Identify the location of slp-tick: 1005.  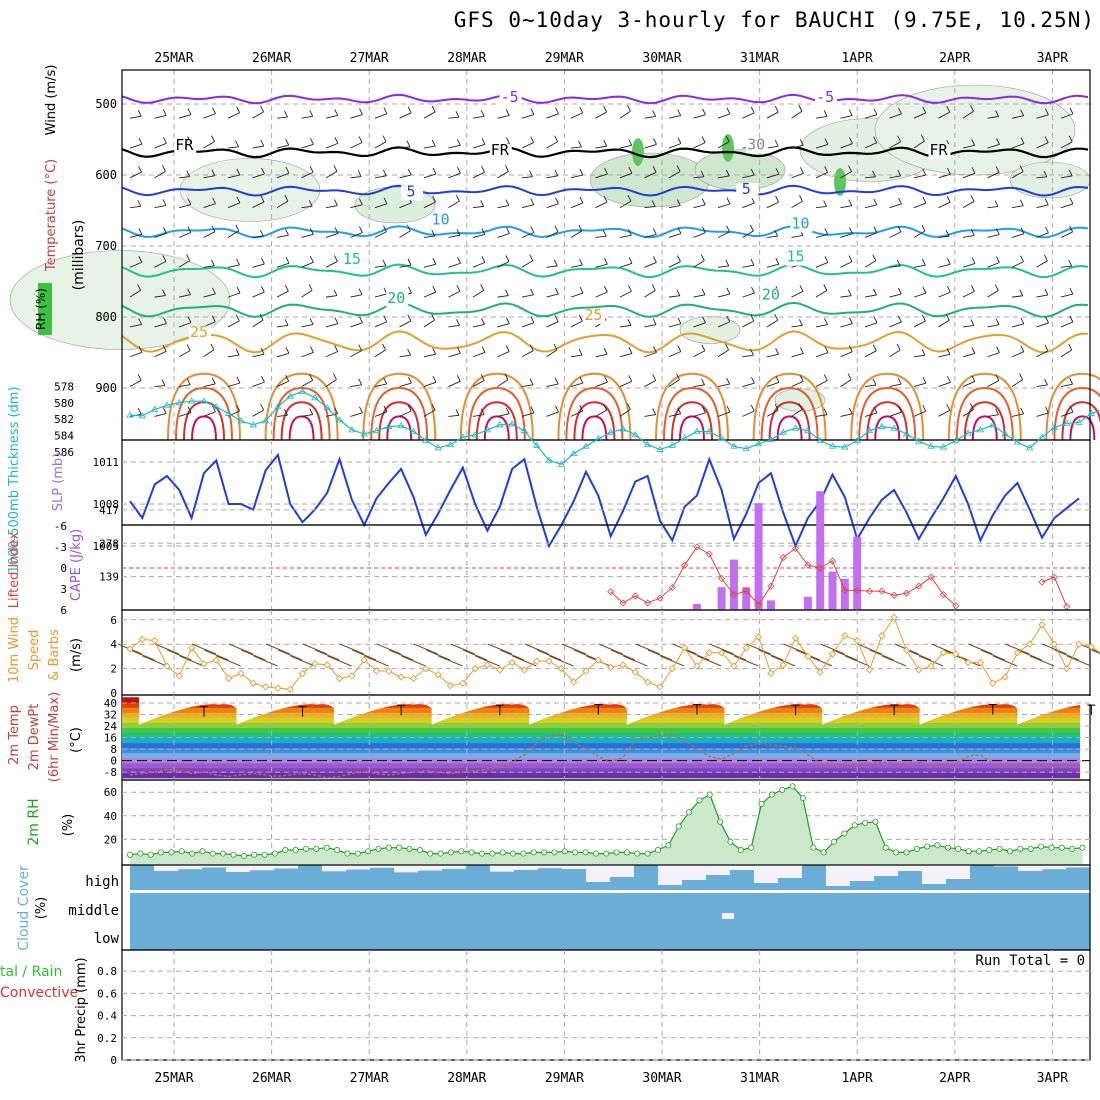
(106, 546).